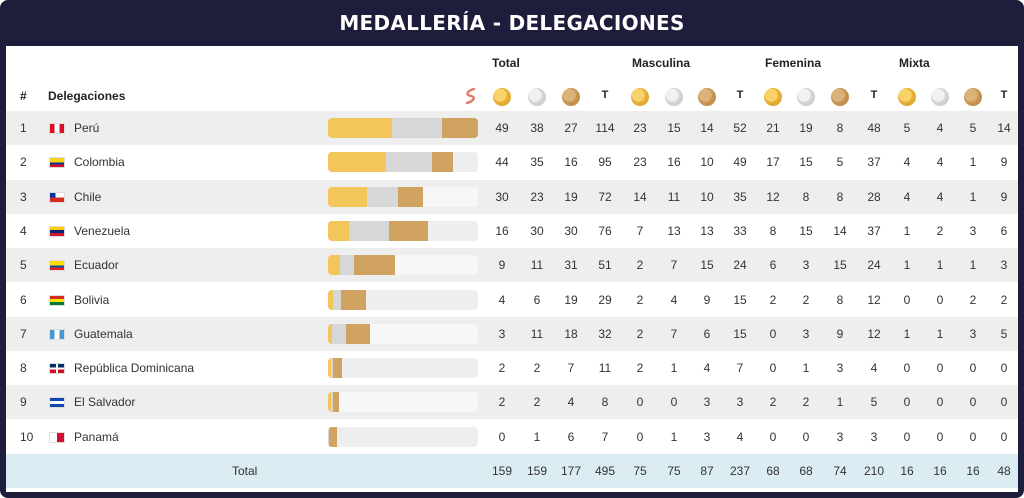  I want to click on delegation-name: República Dominicana, so click(134, 368).